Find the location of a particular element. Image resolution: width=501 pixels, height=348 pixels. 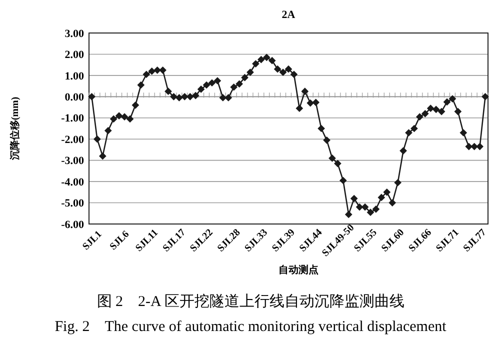

y-tick-label: -6.00 is located at coordinates (72, 224).